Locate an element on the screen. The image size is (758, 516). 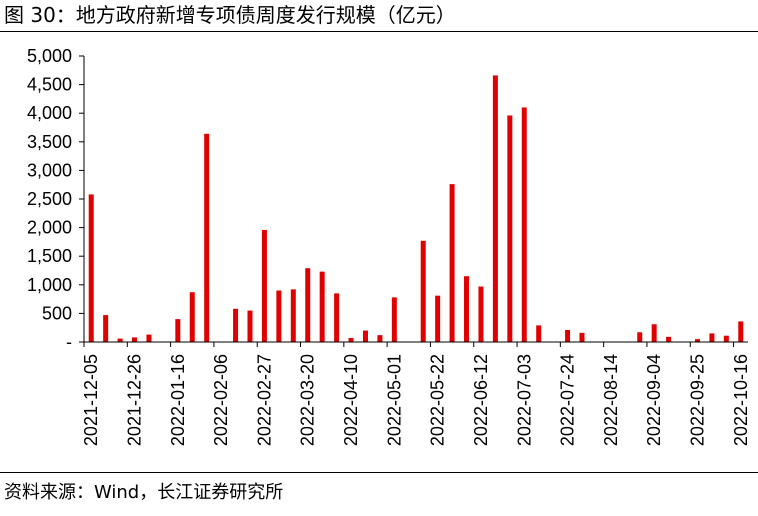
y-tick-label: 3,000 is located at coordinates (49, 170).